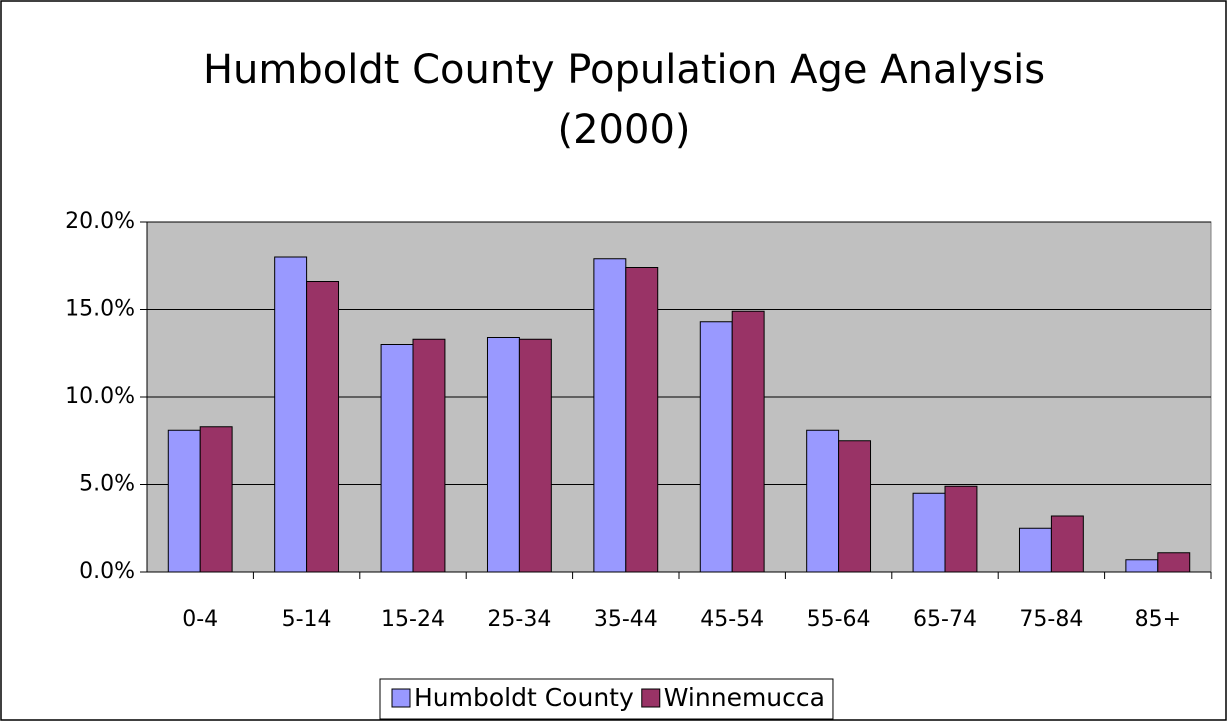 The width and height of the screenshot is (1227, 721). Describe the element at coordinates (107, 571) in the screenshot. I see `y-tick-label: 0.0%` at that location.